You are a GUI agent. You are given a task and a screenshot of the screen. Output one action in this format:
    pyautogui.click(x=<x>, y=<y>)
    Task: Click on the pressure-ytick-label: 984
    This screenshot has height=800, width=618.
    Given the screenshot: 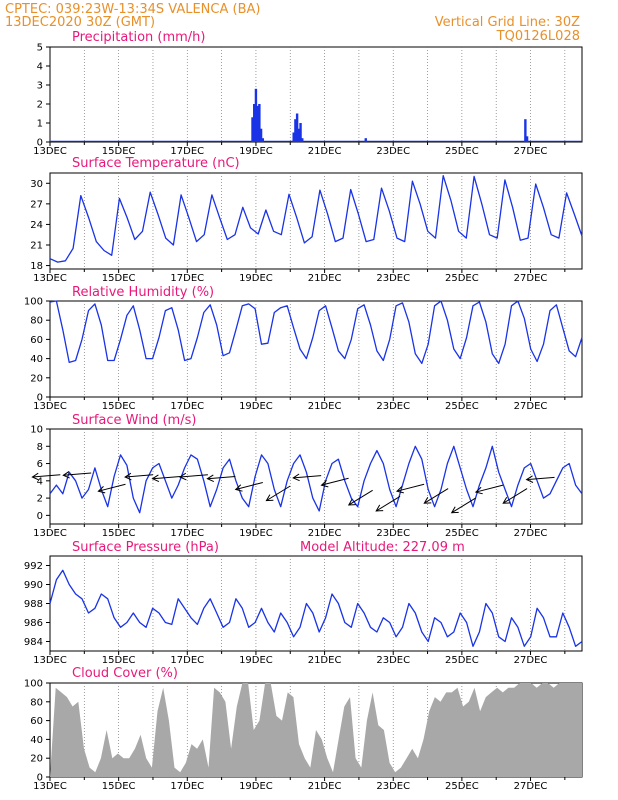 What is the action you would take?
    pyautogui.click(x=33, y=642)
    